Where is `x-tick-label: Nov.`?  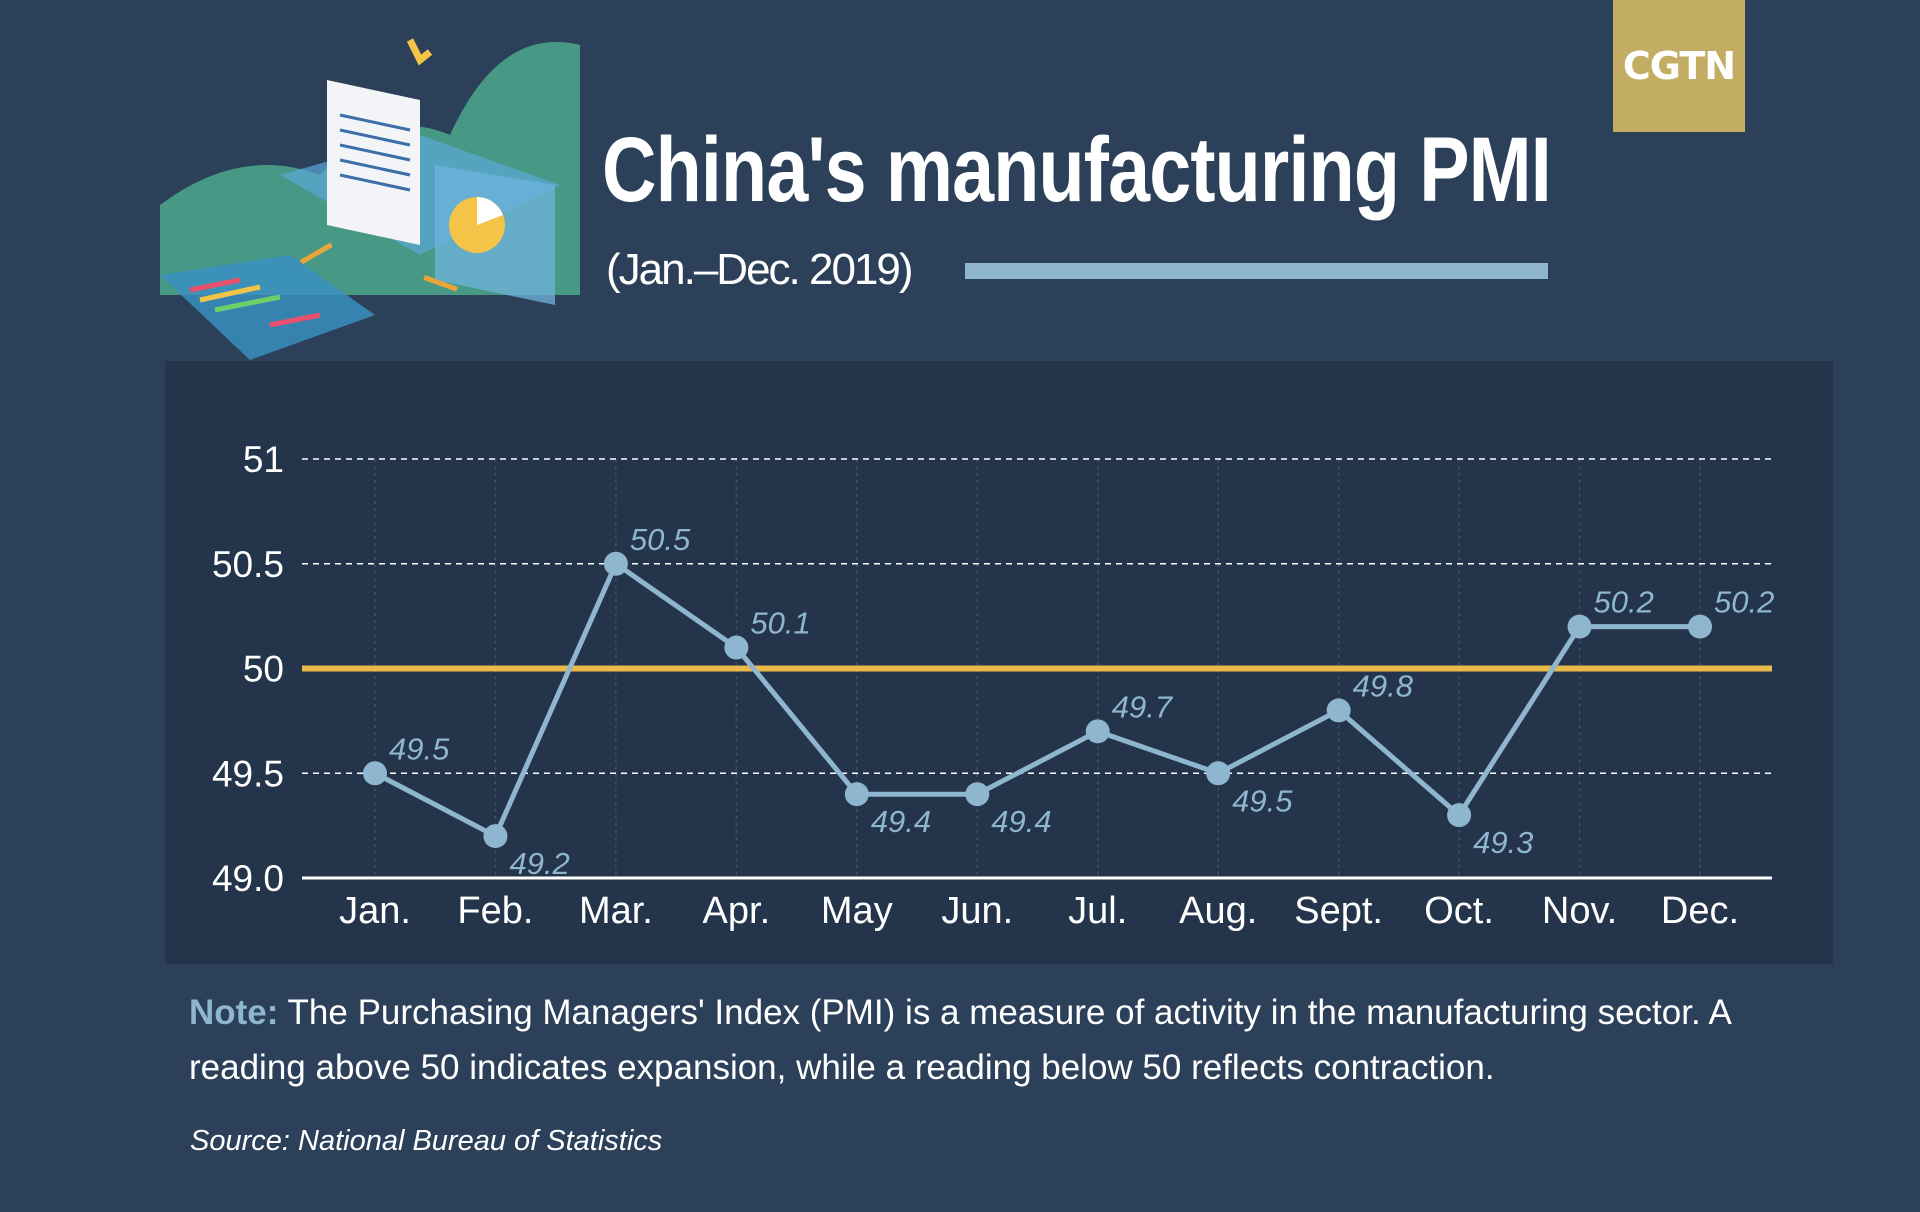
x-tick-label: Nov. is located at coordinates (1579, 911).